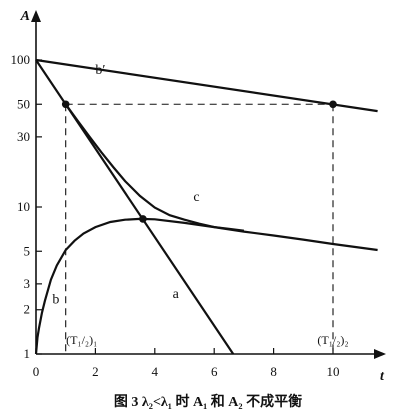  What do you see at coordinates (27, 353) in the screenshot?
I see `y-tick-label-1: 1` at bounding box center [27, 353].